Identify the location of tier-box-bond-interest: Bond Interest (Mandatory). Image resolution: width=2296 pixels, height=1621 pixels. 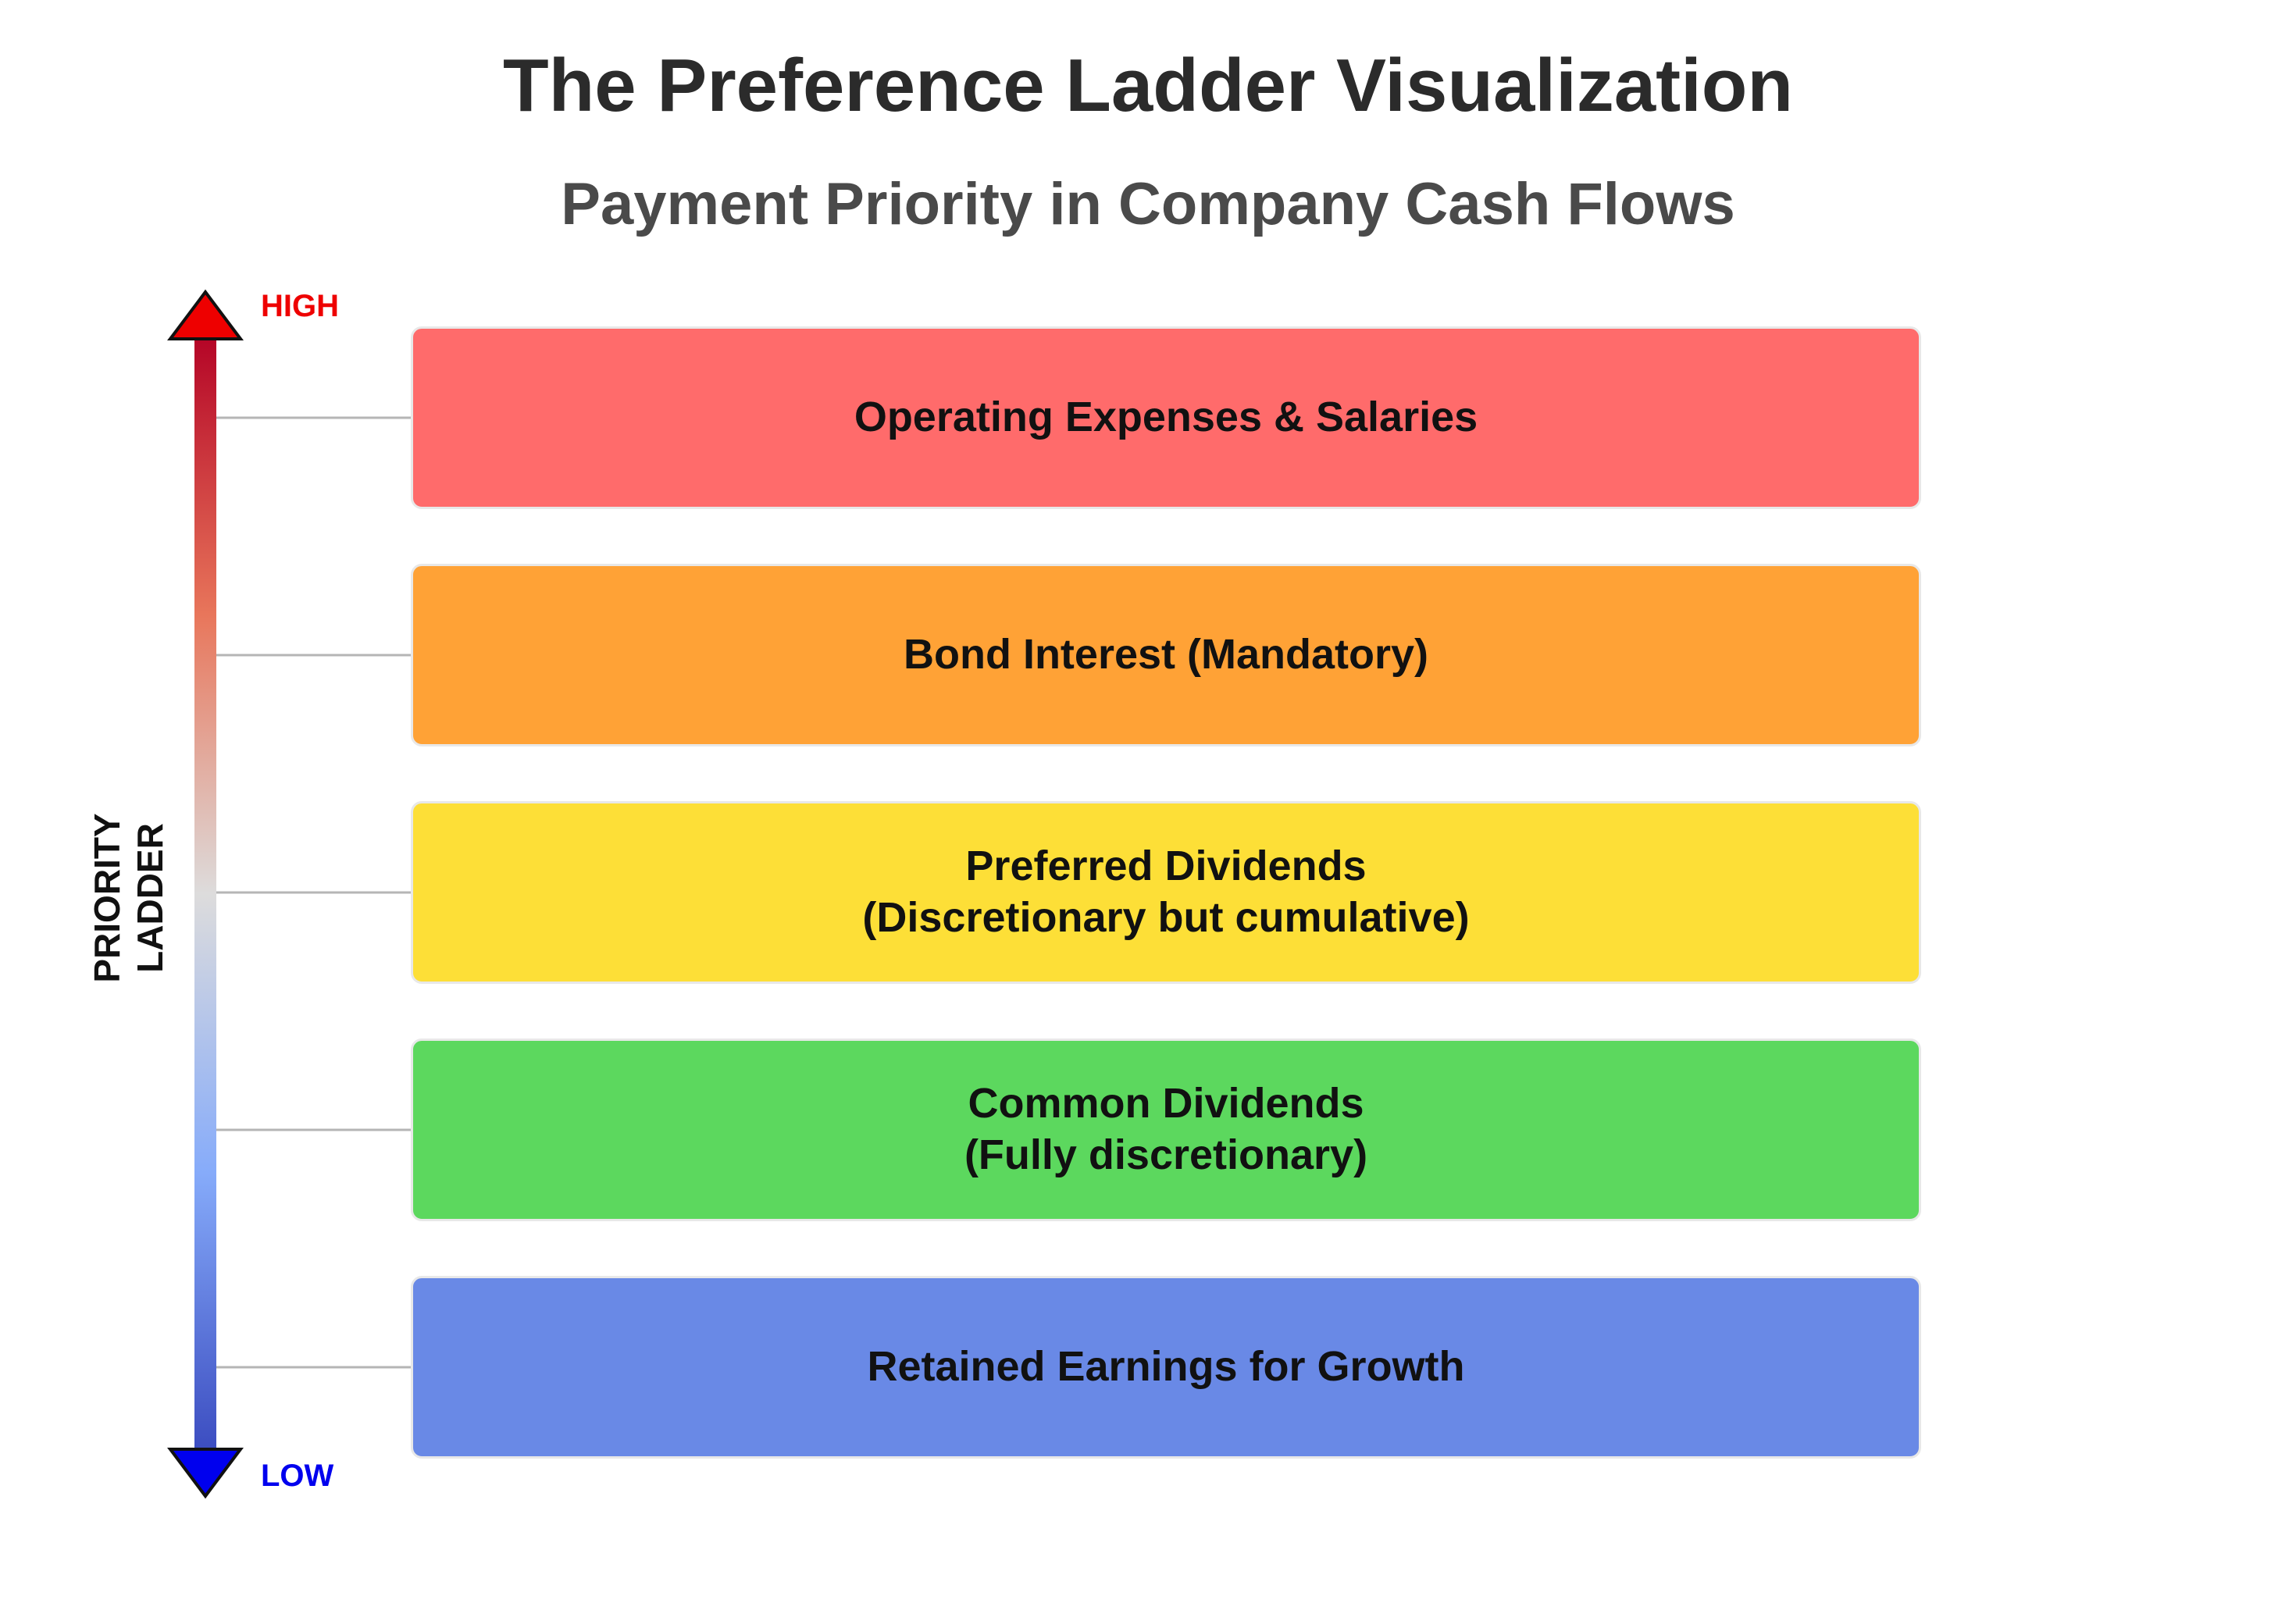
(1166, 655).